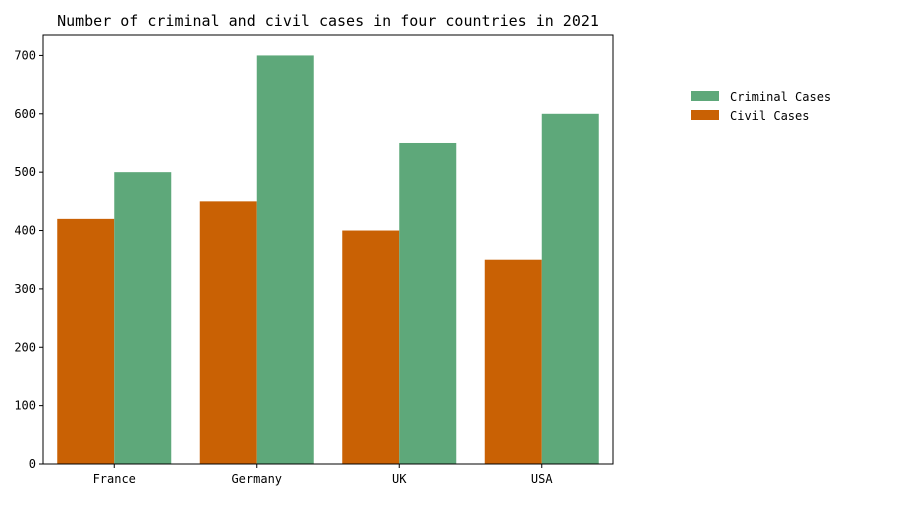 The height and width of the screenshot is (505, 900). I want to click on legend: Criminal Cases Civil Cases, so click(761, 106).